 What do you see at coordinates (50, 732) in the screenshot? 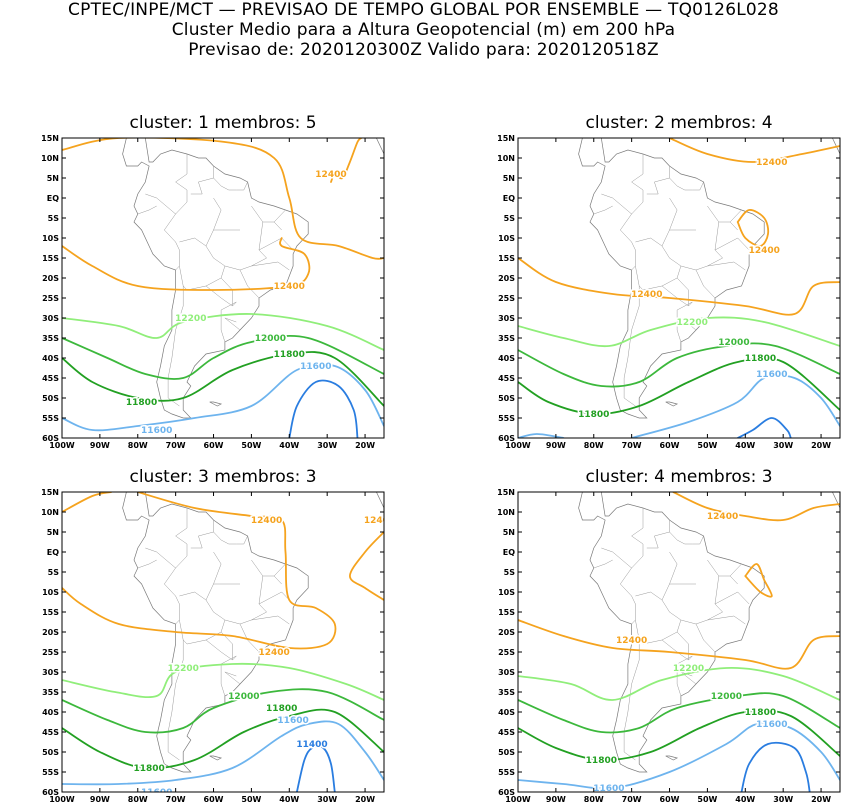
I see `lat-tick-label: 45S` at bounding box center [50, 732].